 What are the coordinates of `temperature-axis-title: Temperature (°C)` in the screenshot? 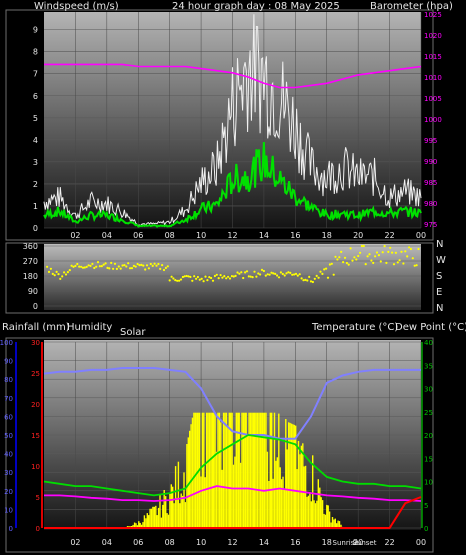 It's located at (354, 327).